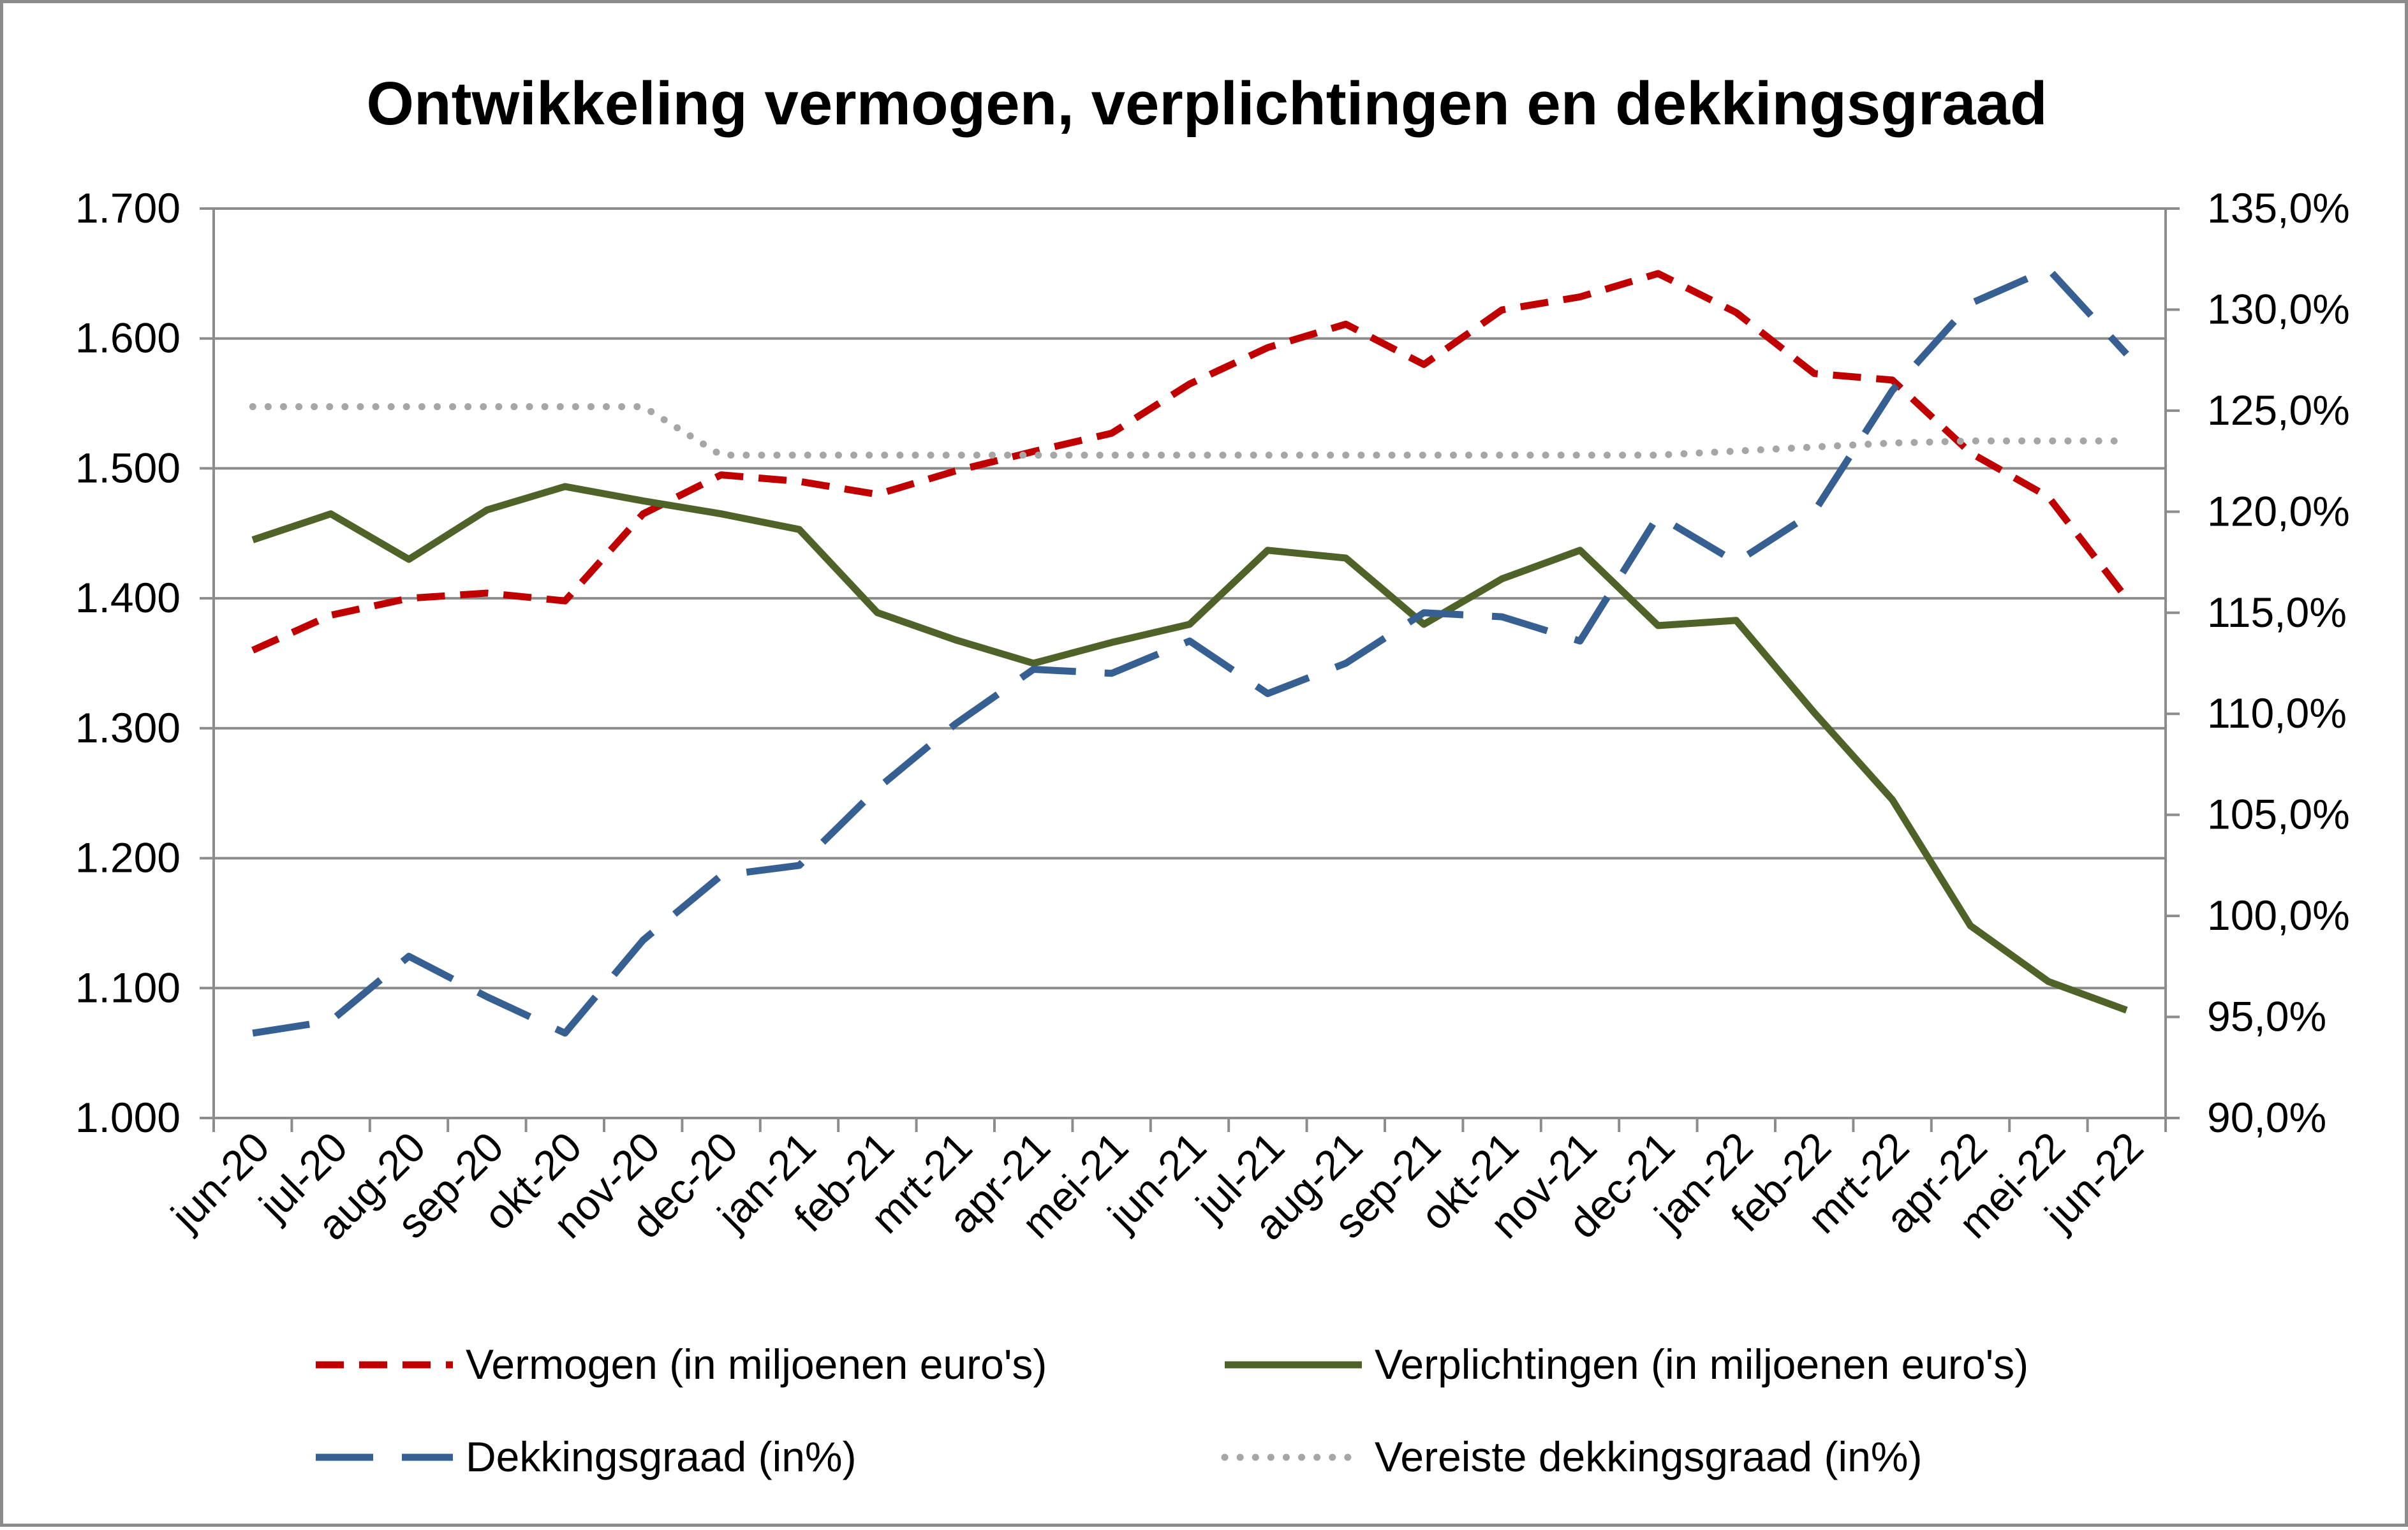 The width and height of the screenshot is (2408, 1530). I want to click on y2-tick-label: 90,0%, so click(2266, 1117).